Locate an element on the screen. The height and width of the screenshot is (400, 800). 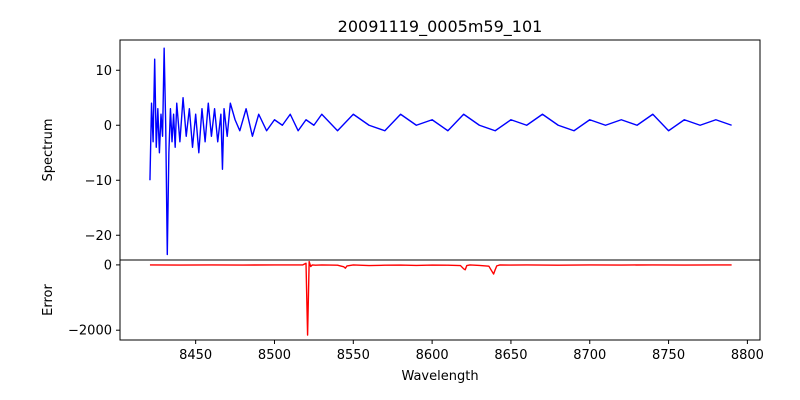
error-series-line is located at coordinates (440, 298).